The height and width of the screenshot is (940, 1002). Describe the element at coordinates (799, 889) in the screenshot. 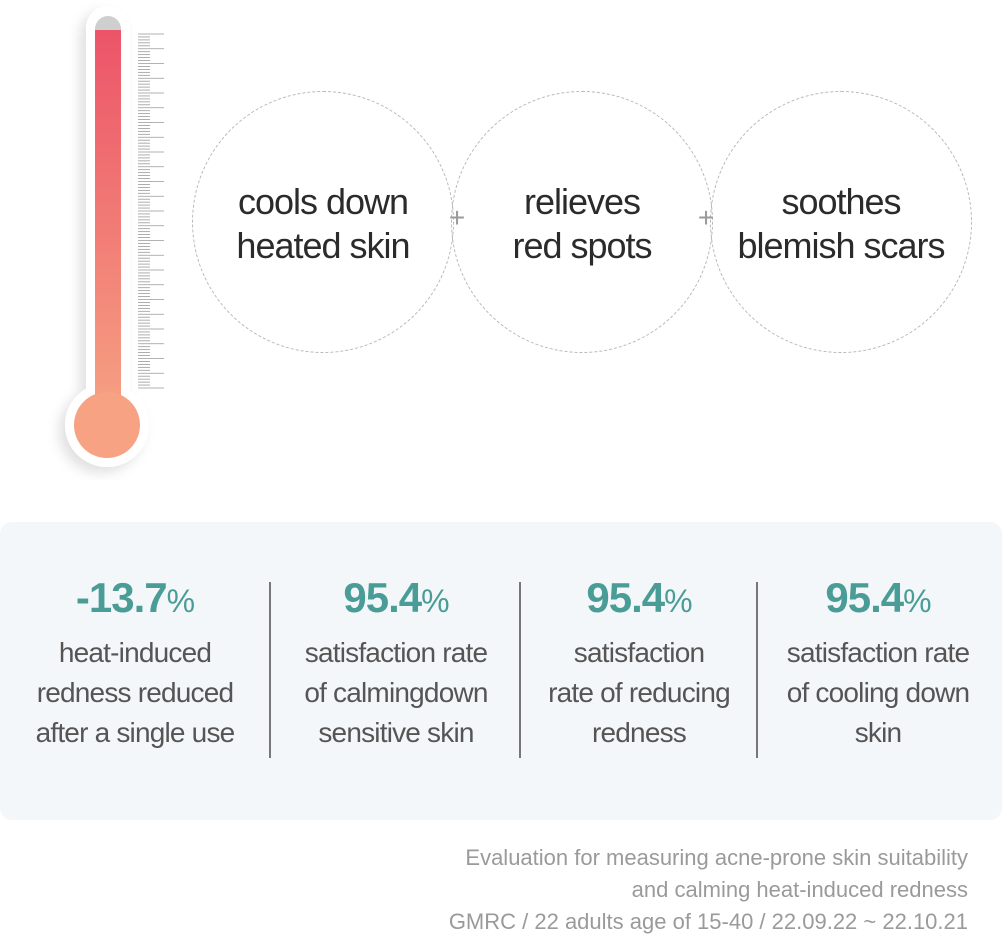

I see `footnote-line: and calming heat-induced redness` at that location.